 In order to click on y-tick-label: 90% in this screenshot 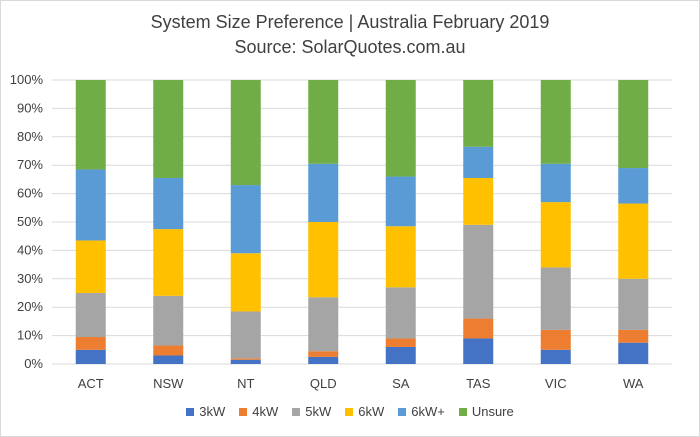, I will do `click(30, 107)`.